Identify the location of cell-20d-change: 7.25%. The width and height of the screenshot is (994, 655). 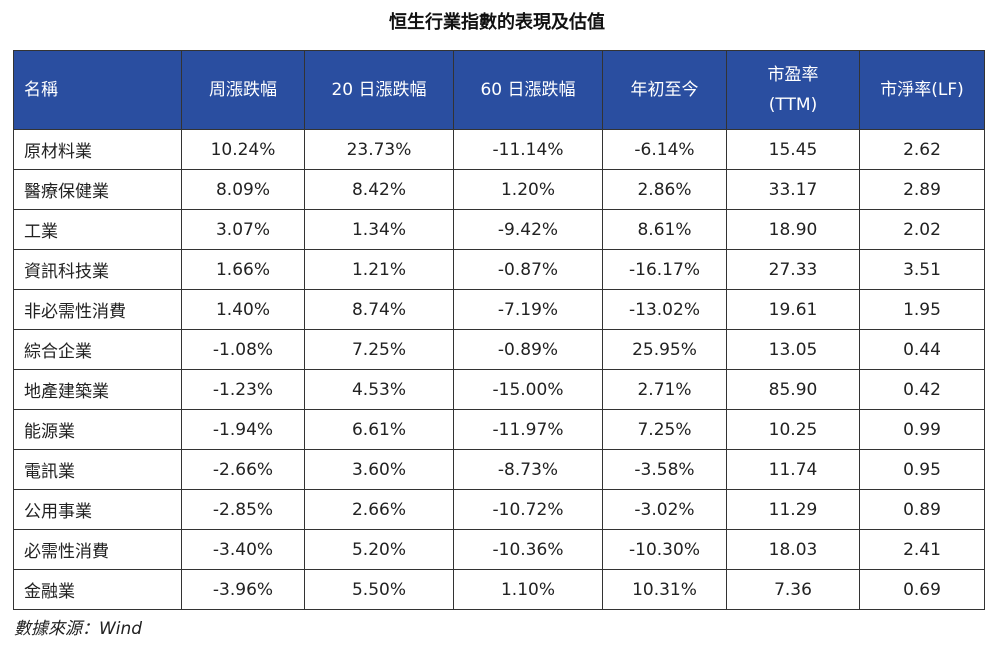
(379, 349).